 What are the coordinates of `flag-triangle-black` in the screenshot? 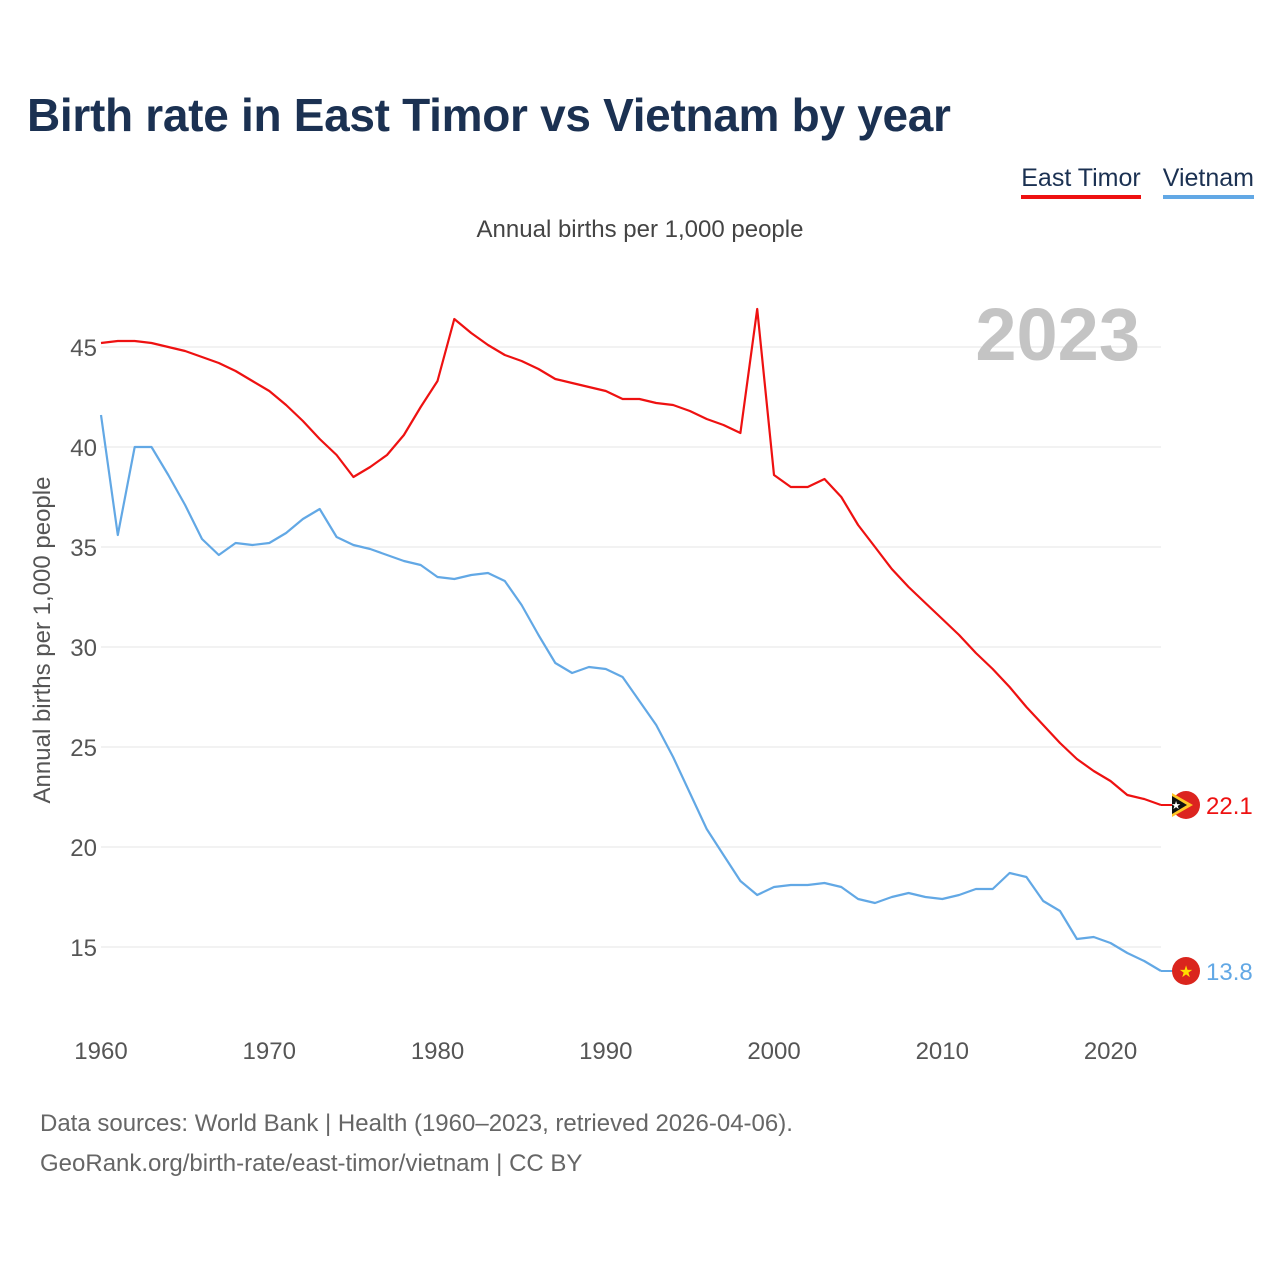 It's located at (1179, 805).